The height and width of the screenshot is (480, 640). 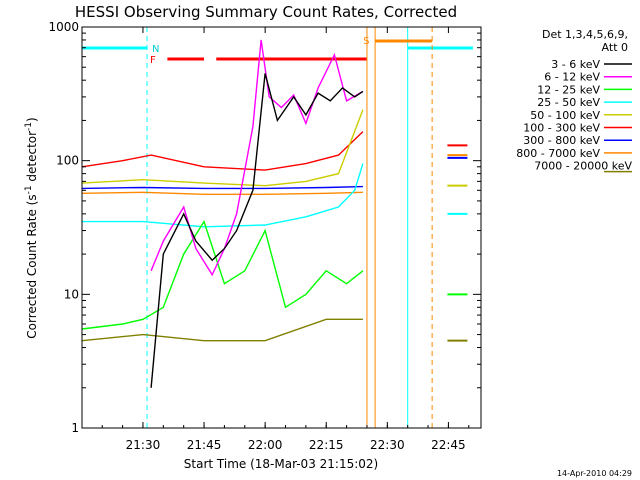 What do you see at coordinates (222, 151) in the screenshot?
I see `series-line-100-300-kev` at bounding box center [222, 151].